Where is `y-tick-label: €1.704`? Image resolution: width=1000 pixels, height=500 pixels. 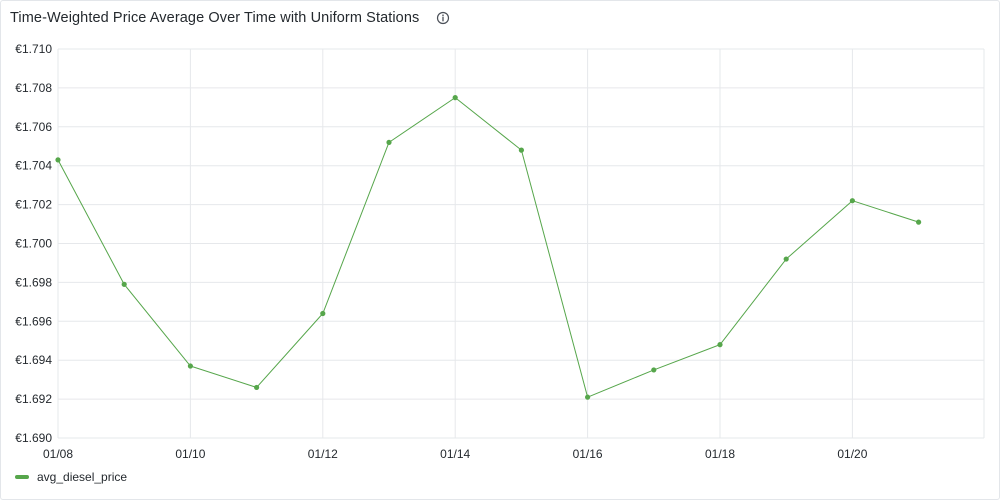 y-tick-label: €1.704 is located at coordinates (33, 166).